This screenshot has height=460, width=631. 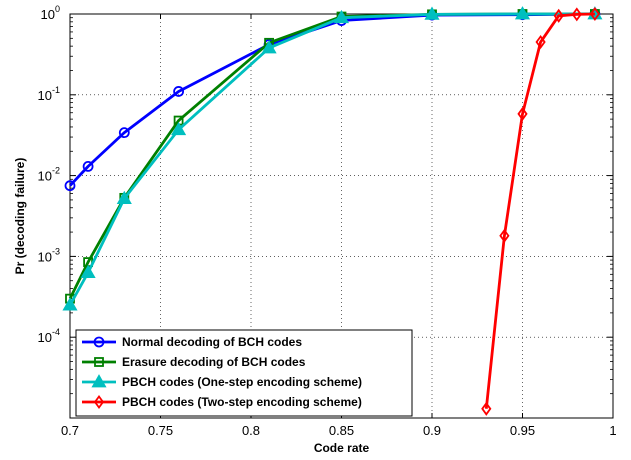 I want to click on legend-item: PBCH codes (One-step encoding scheme), so click(x=222, y=381).